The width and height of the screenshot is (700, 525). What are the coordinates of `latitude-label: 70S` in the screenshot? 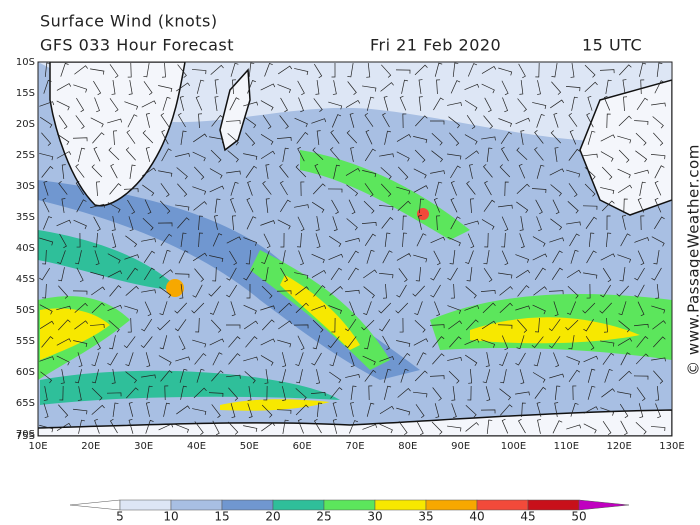 It's located at (25, 434).